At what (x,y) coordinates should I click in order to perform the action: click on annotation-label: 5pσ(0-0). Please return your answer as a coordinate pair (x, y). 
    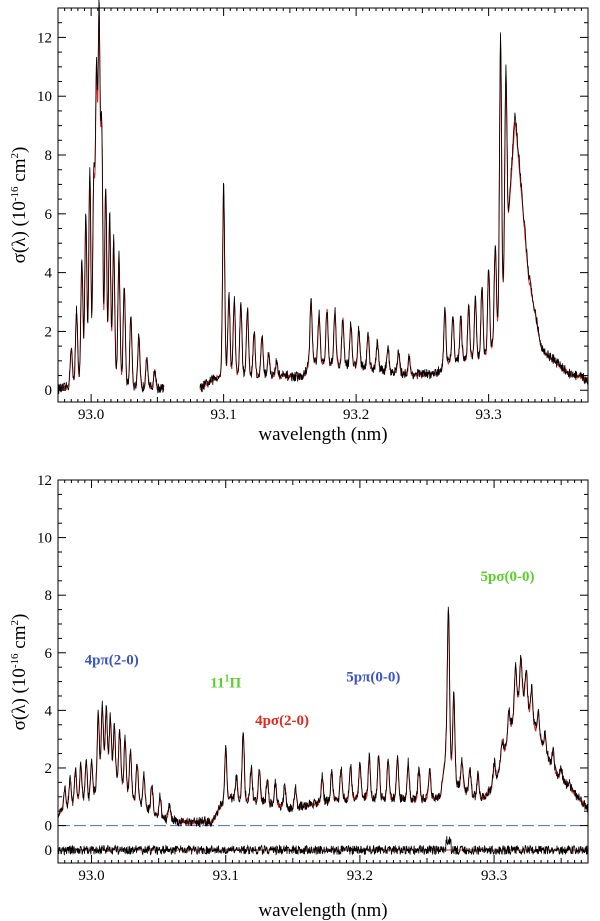
    Looking at the image, I should click on (507, 577).